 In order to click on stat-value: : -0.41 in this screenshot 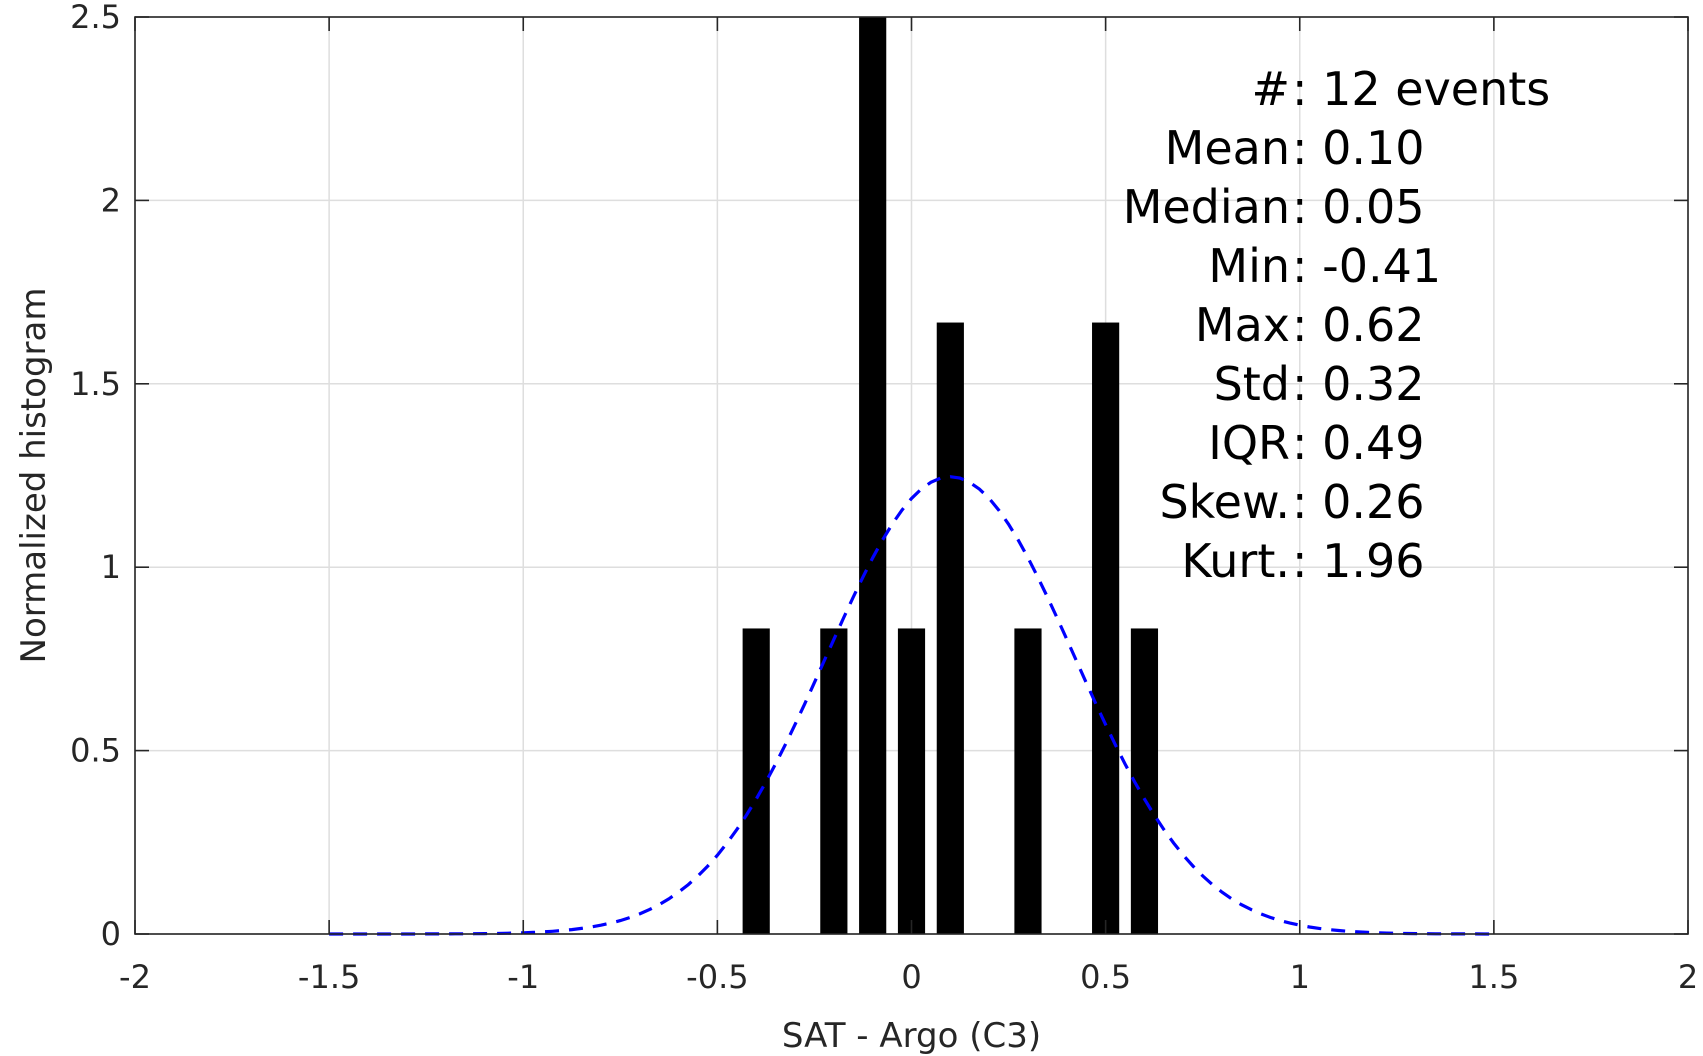, I will do `click(1366, 266)`.